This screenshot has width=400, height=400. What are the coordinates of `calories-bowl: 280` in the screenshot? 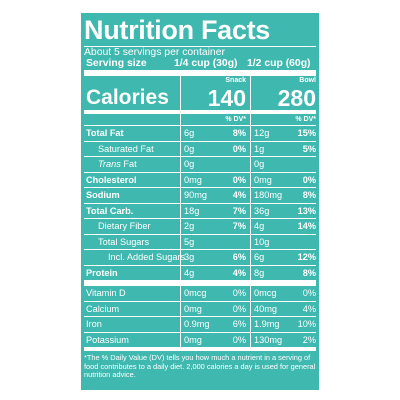 It's located at (296, 98).